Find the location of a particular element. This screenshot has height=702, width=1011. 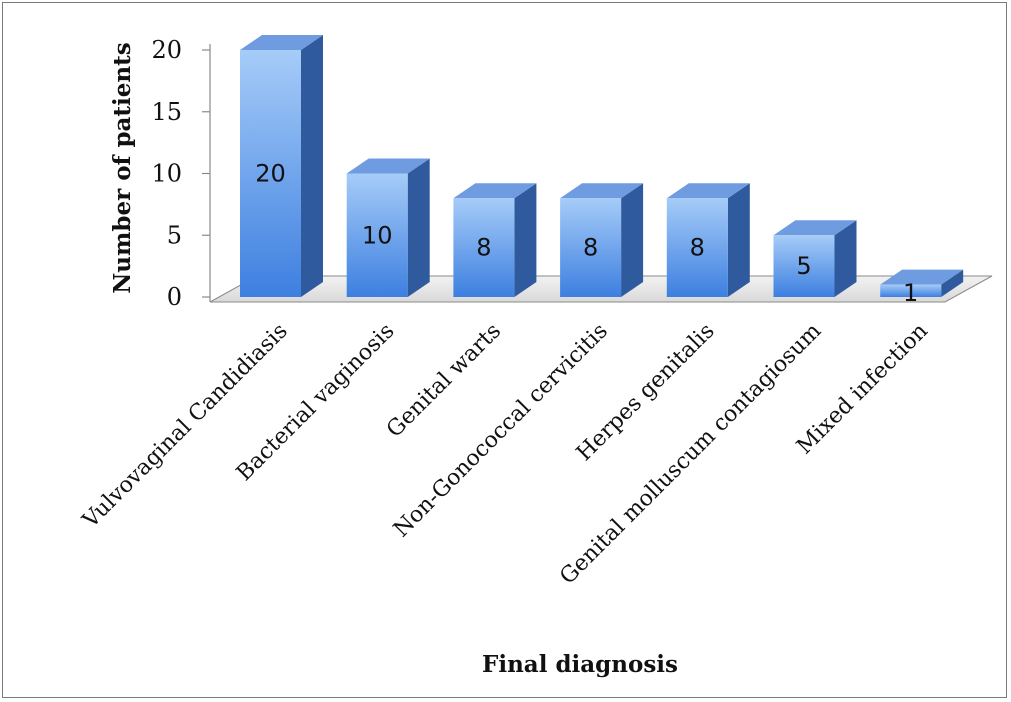

bar-value-label: 20 is located at coordinates (270, 174).